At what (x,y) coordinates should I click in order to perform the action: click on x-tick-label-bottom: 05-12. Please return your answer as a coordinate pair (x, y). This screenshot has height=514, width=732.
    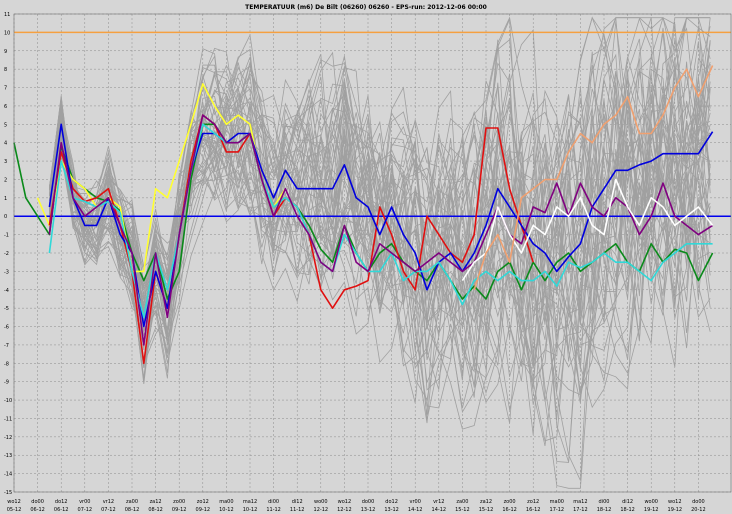
    Looking at the image, I should click on (14, 510).